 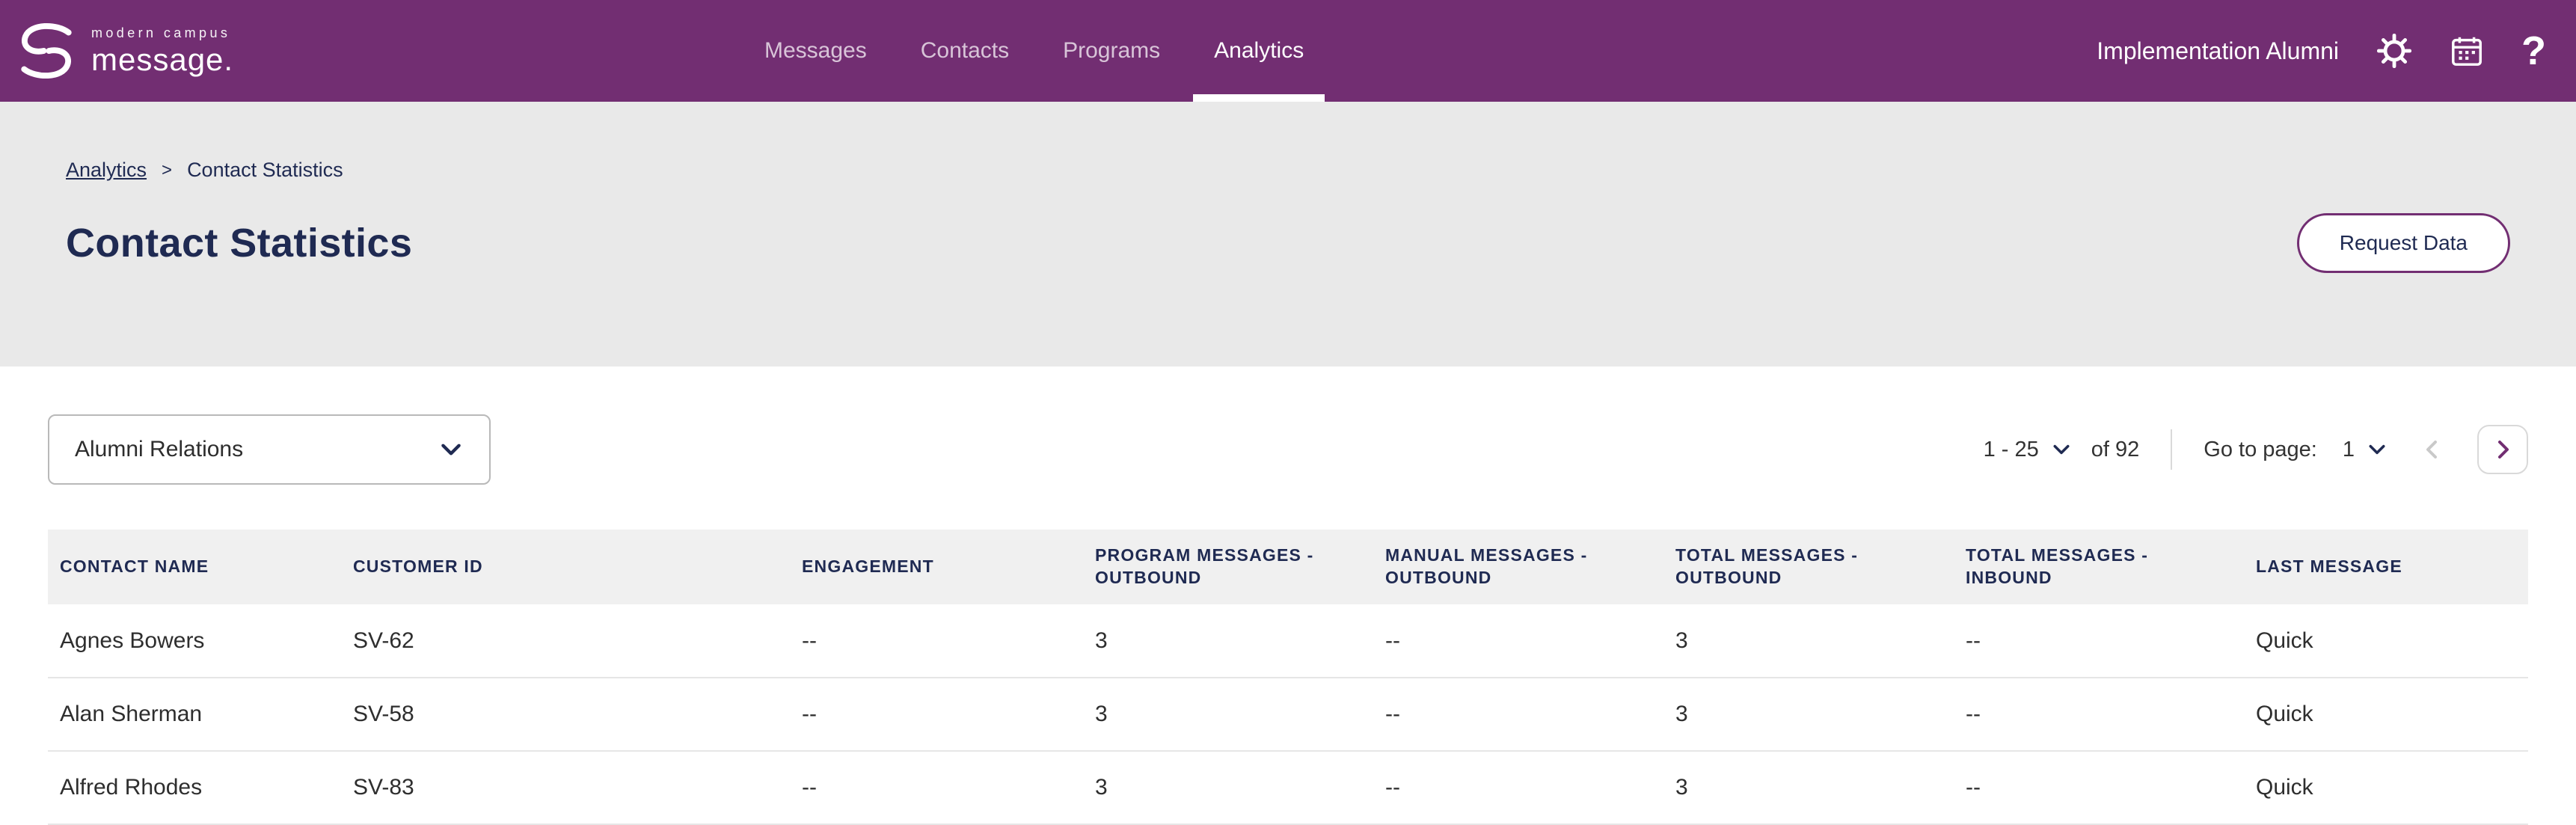 I want to click on cell-customer-id: SV-62, so click(x=565, y=641).